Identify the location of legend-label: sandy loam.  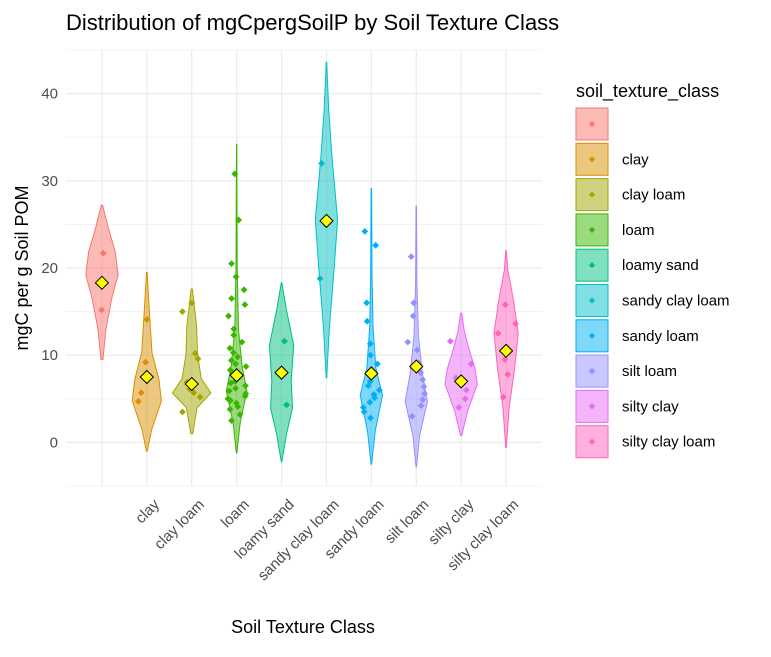
(660, 336).